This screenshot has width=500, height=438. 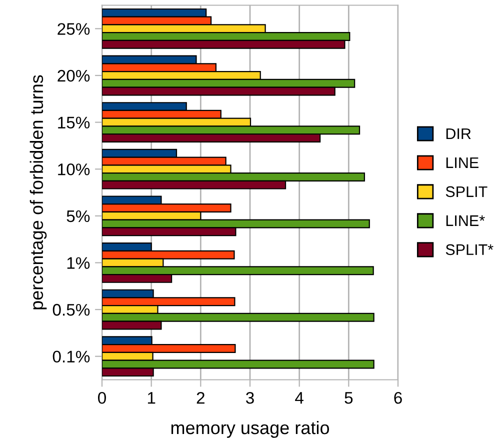 What do you see at coordinates (74, 76) in the screenshot?
I see `y-tick-label: 20%` at bounding box center [74, 76].